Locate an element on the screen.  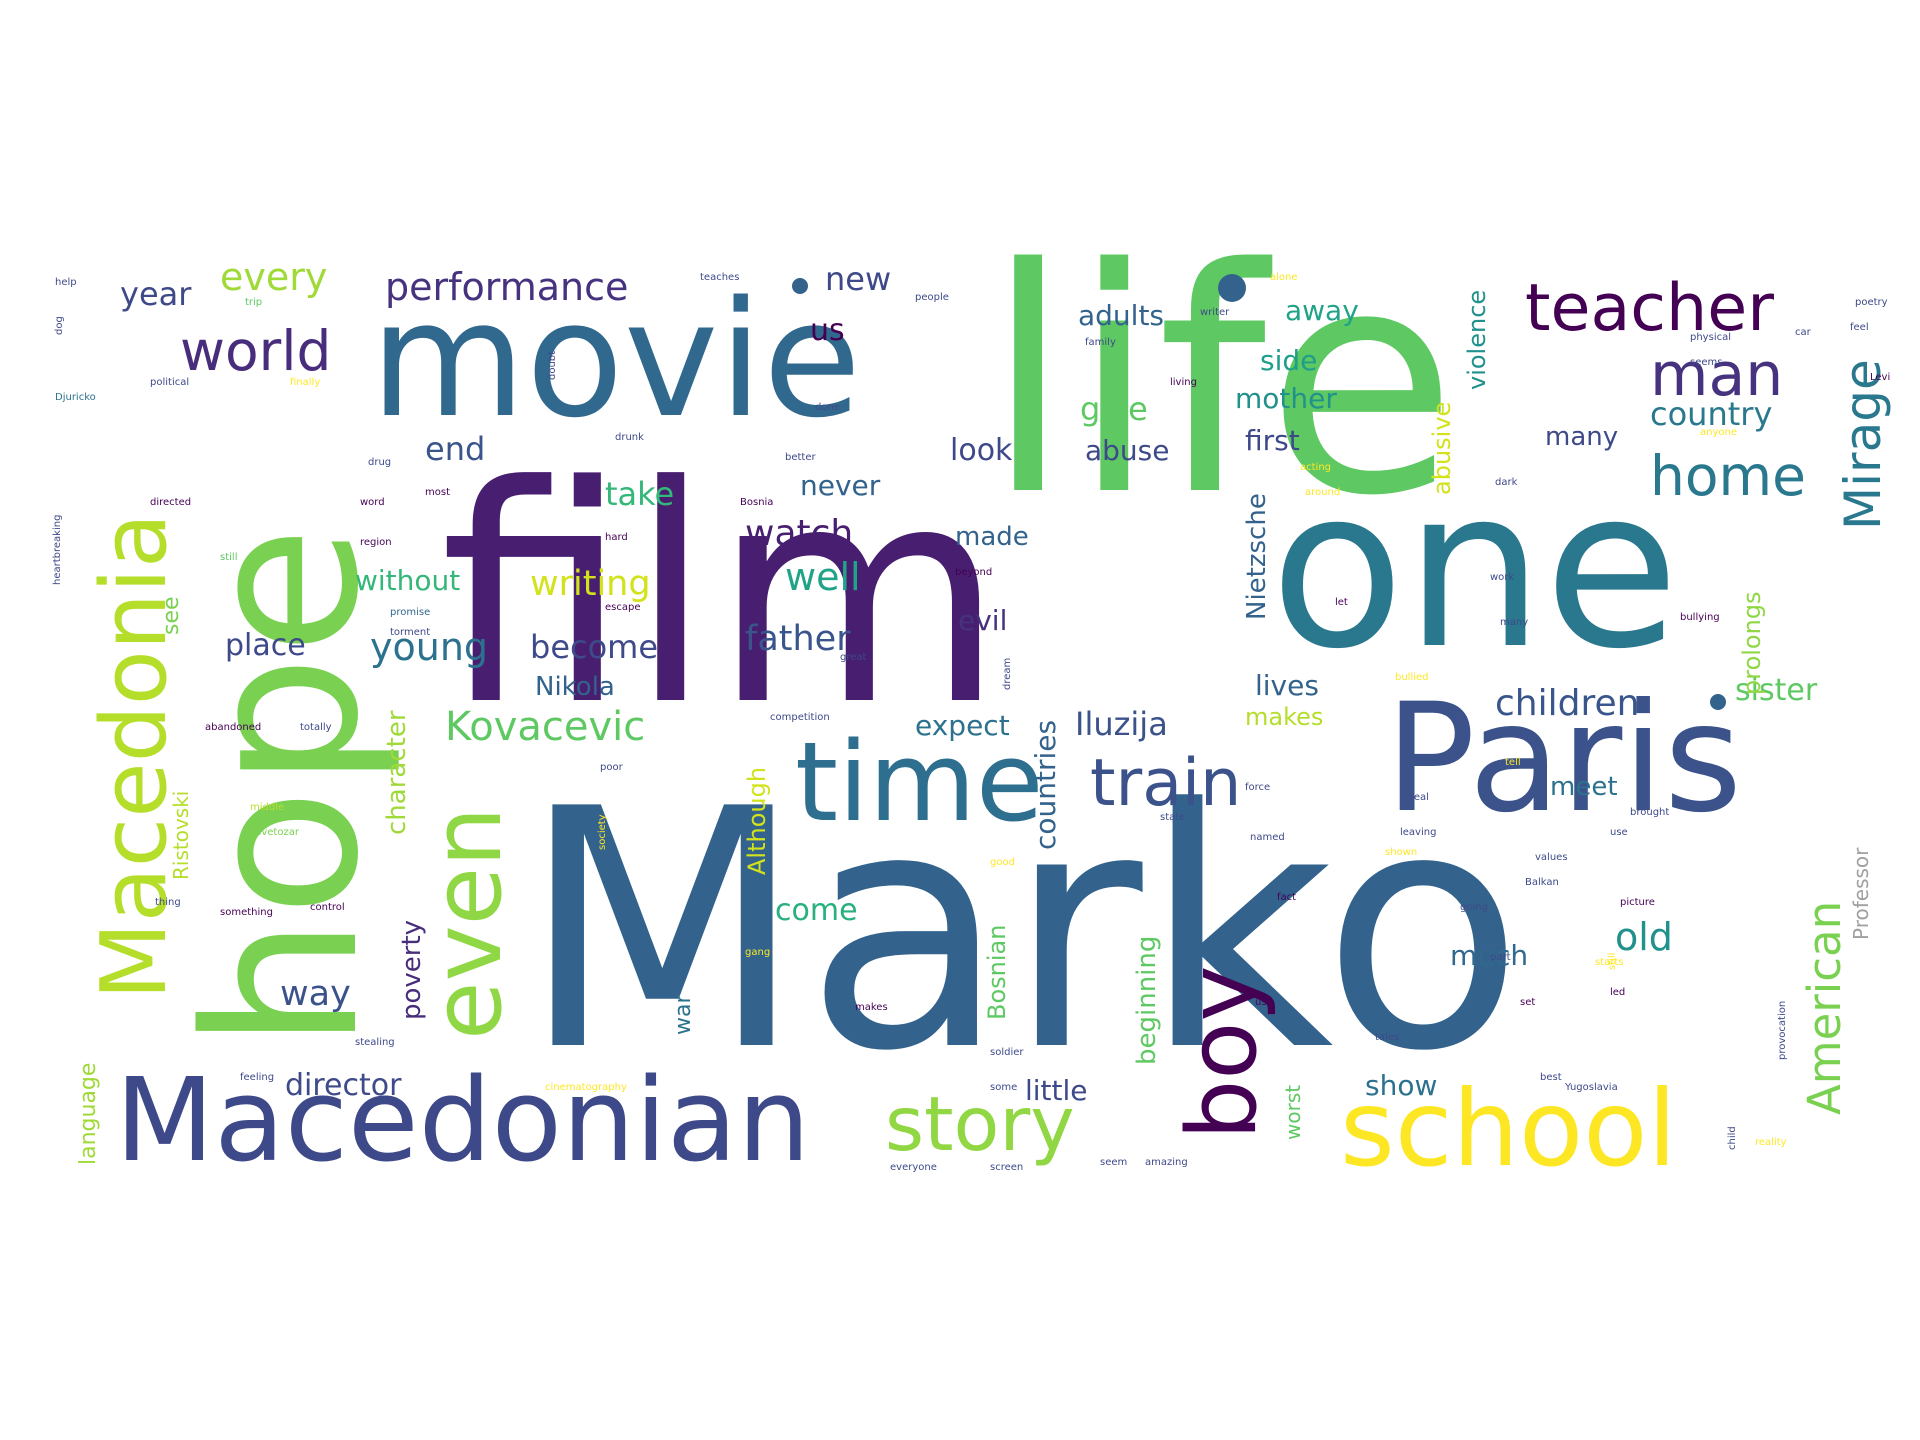
word-little: little is located at coordinates (1056, 1090).